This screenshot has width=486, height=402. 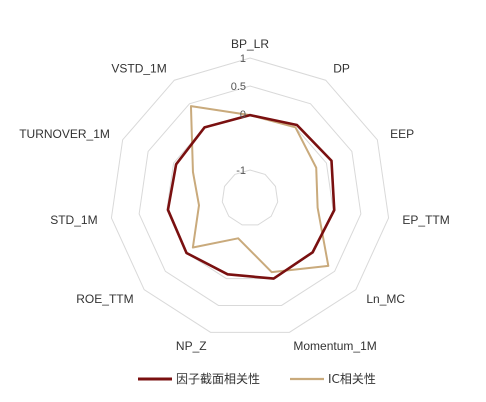 What do you see at coordinates (104, 299) in the screenshot?
I see `axis-label-roe-ttm: ROE_TTM` at bounding box center [104, 299].